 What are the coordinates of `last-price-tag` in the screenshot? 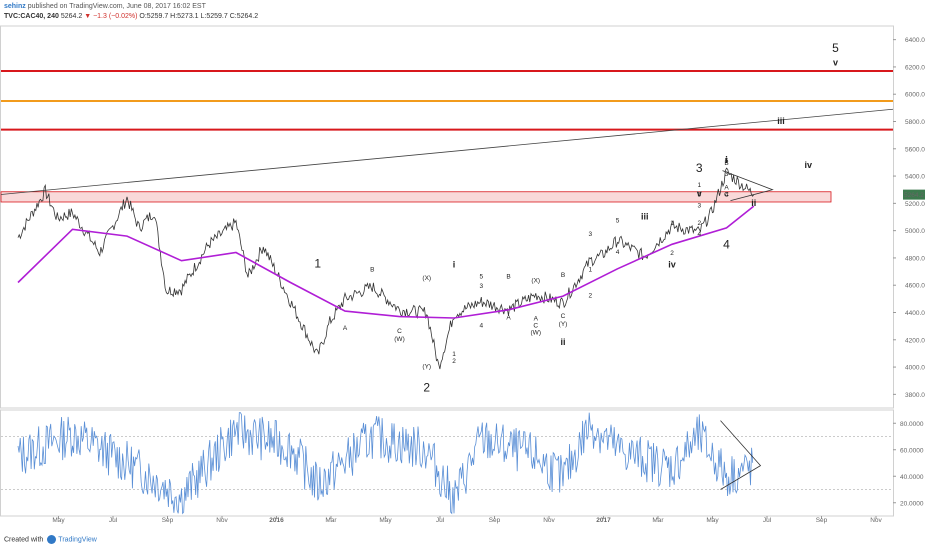 It's located at (914, 194).